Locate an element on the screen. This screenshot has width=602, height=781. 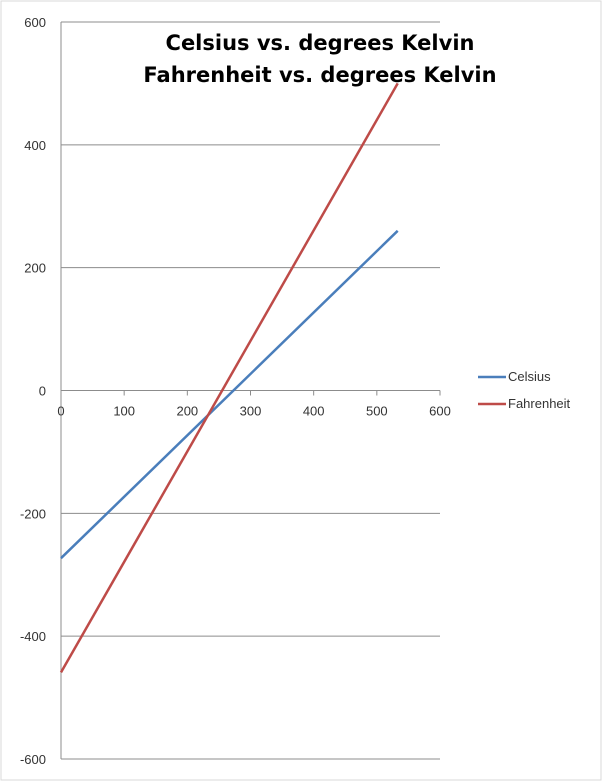
y-tick-label: -400 is located at coordinates (33, 636).